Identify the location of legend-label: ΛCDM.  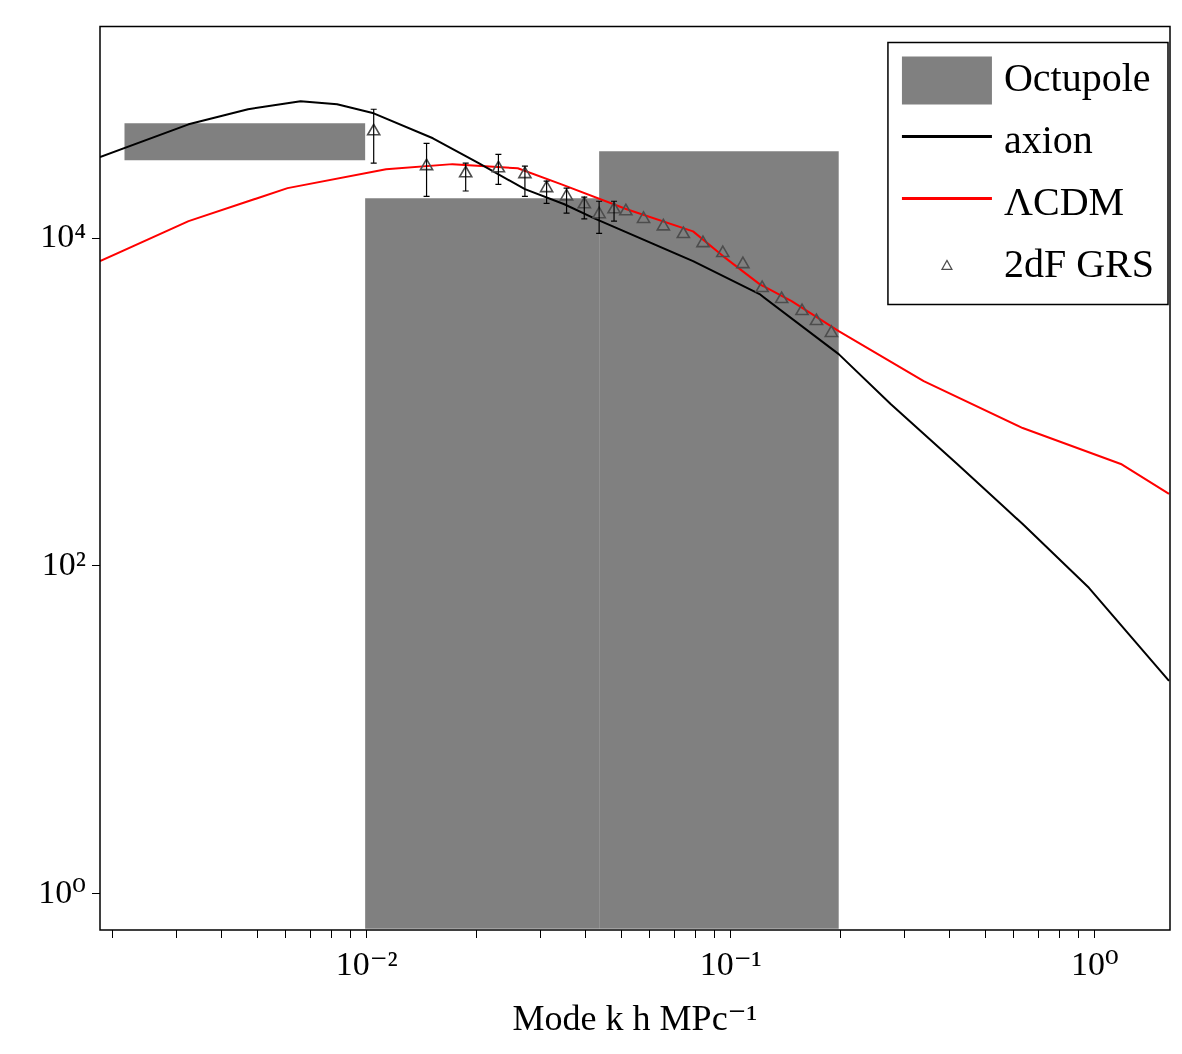
(1064, 201).